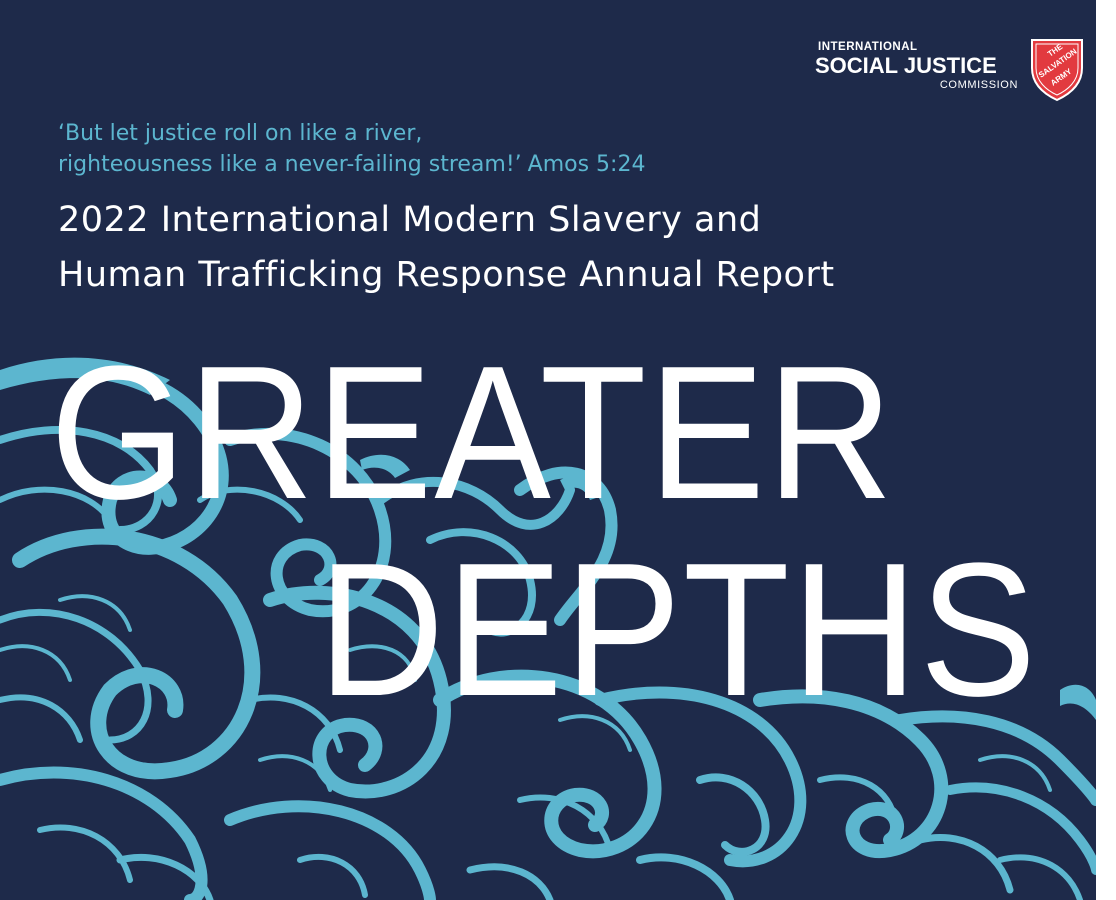 The image size is (1116, 900). Describe the element at coordinates (586, 164) in the screenshot. I see `quote-reference: Amos 5:24` at that location.